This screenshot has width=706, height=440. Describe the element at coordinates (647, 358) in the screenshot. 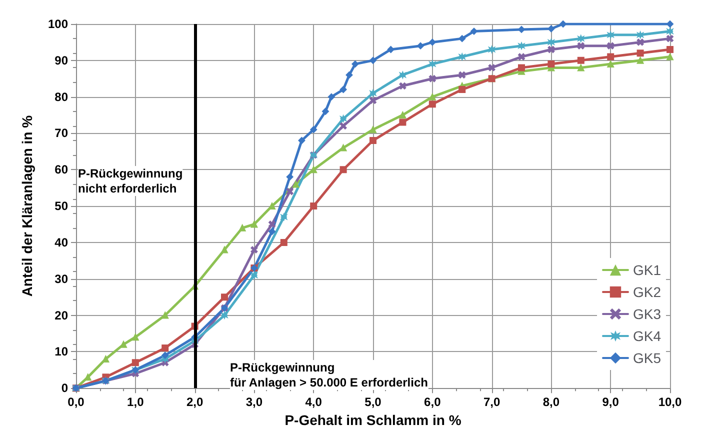

I see `legend-label: GK5` at that location.